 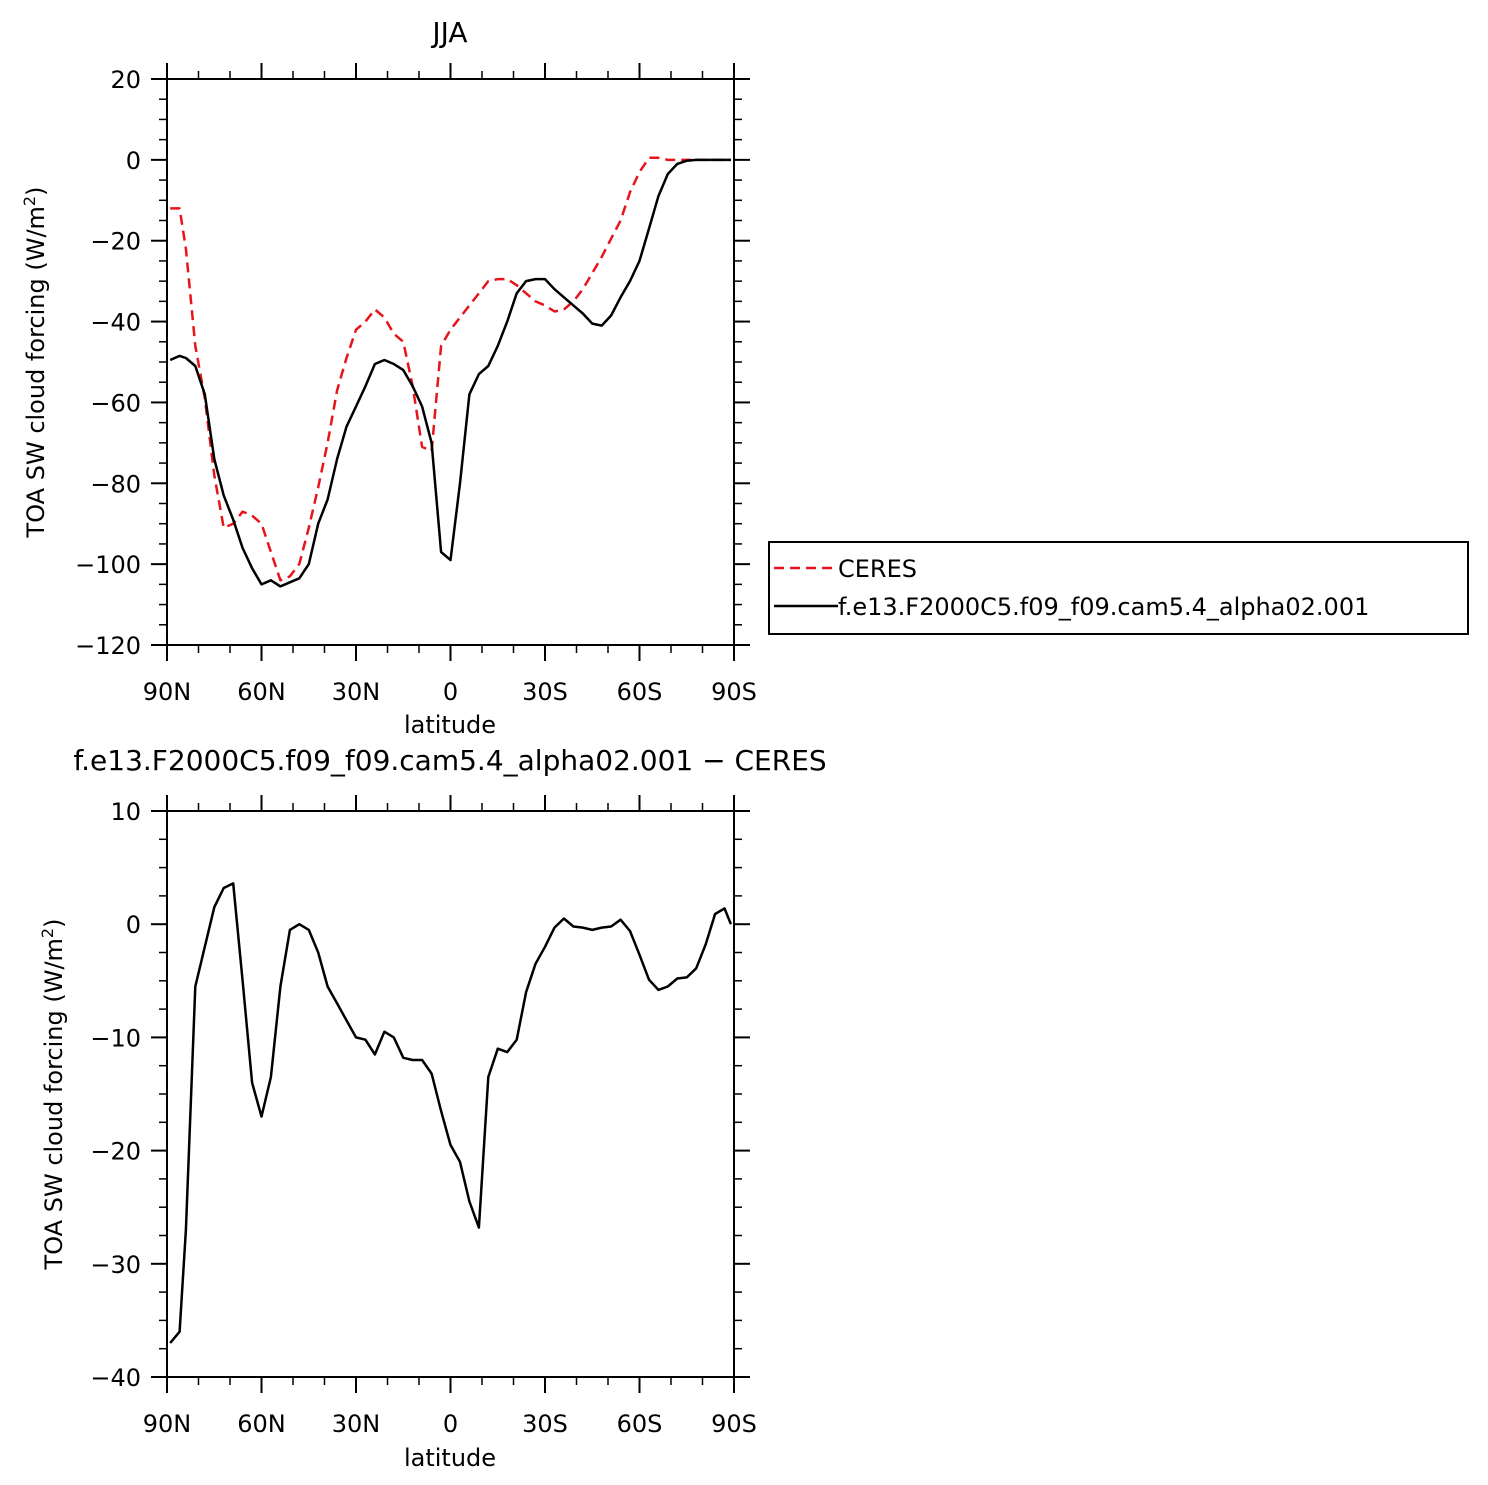 I want to click on y-tick-label: −10, so click(x=115, y=1038).